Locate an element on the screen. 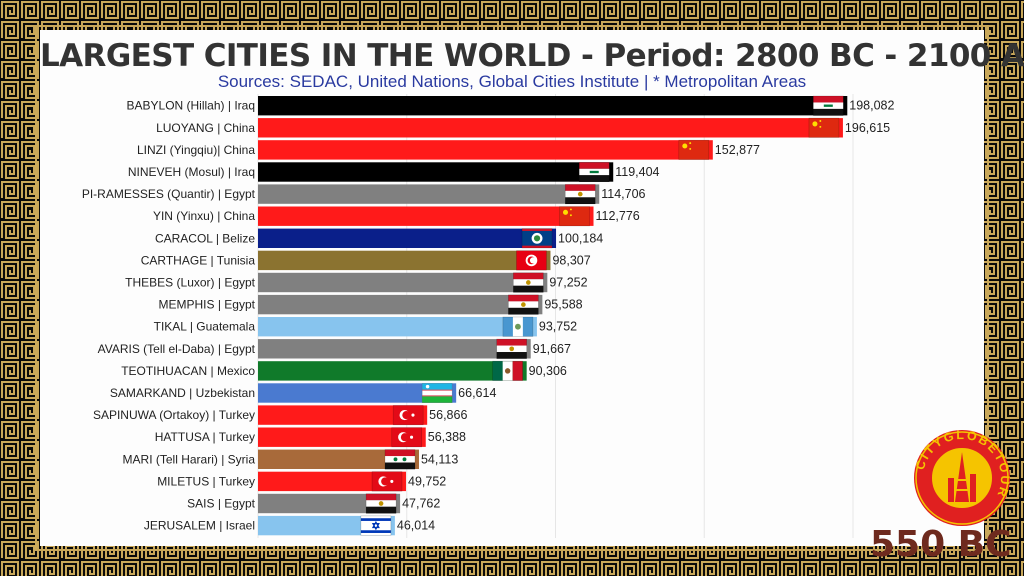 The width and height of the screenshot is (1024, 576). bar-row-18: SAIS | Egypt 47,762 is located at coordinates (313, 503).